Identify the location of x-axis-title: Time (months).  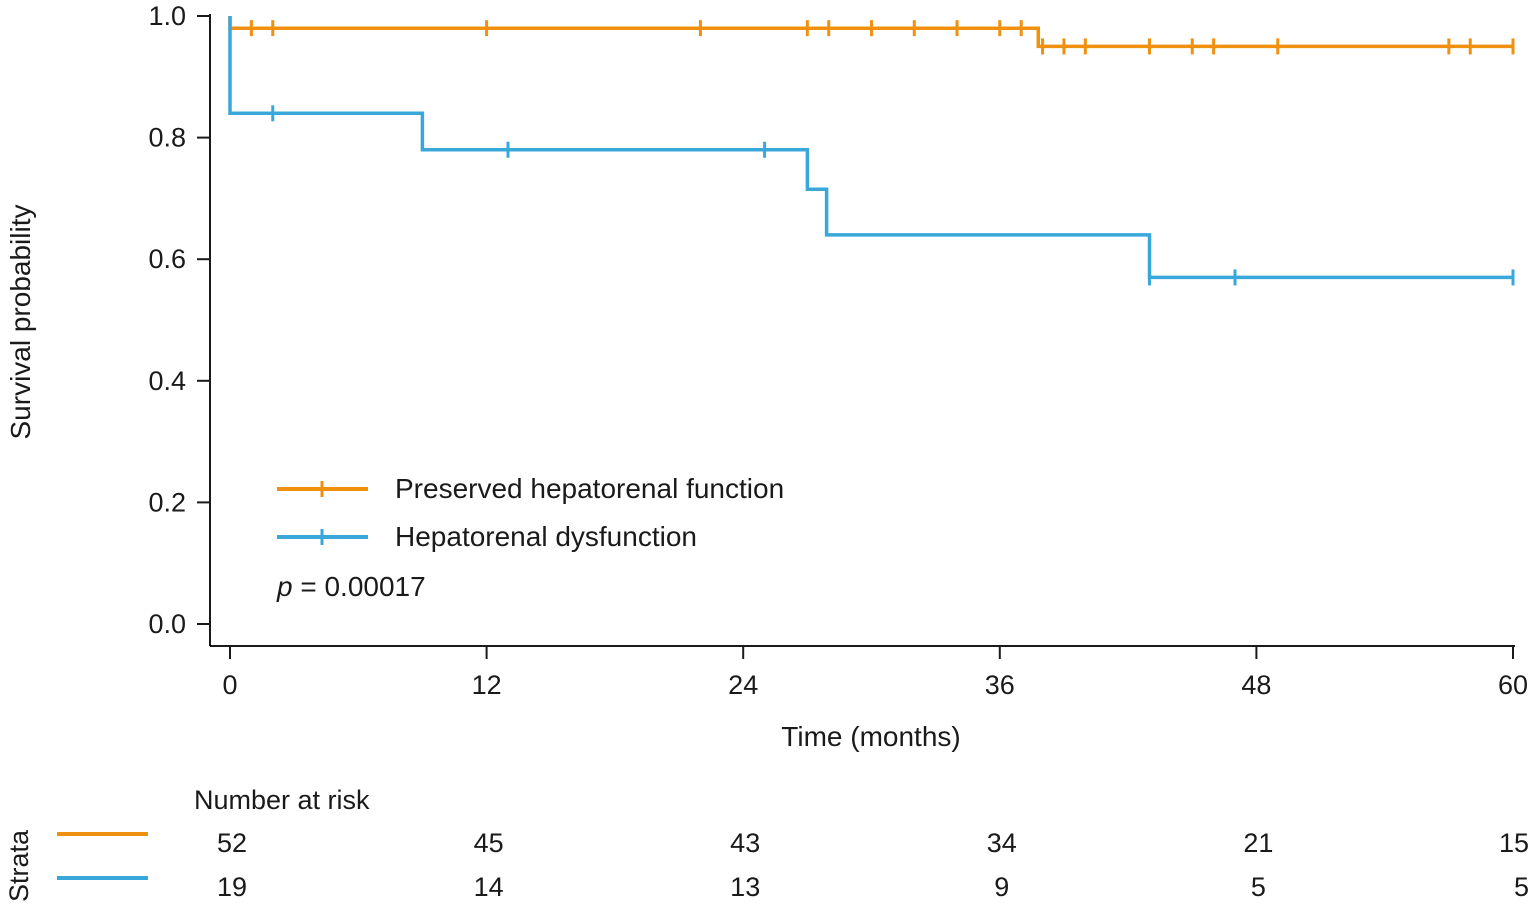
(870, 736).